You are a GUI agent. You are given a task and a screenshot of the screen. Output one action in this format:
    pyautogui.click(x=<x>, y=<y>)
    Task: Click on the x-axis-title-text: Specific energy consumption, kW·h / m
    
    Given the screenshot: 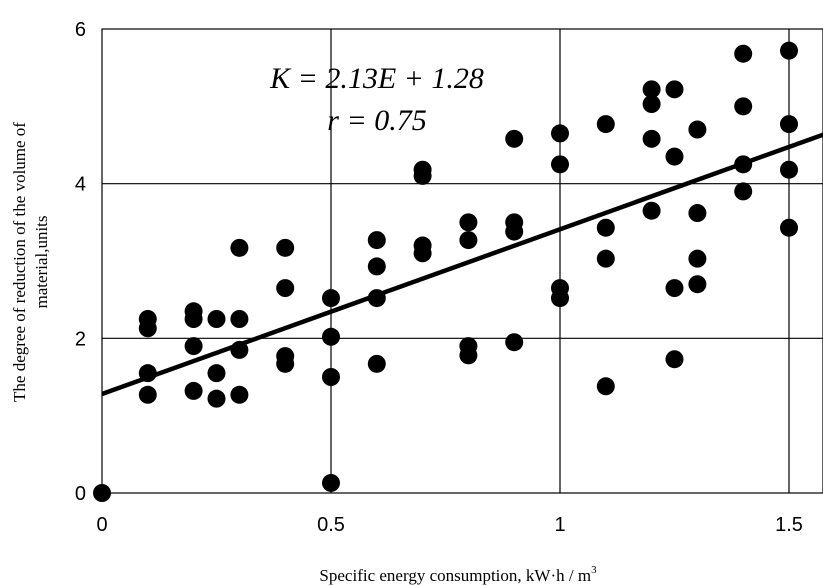 What is the action you would take?
    pyautogui.click(x=455, y=575)
    